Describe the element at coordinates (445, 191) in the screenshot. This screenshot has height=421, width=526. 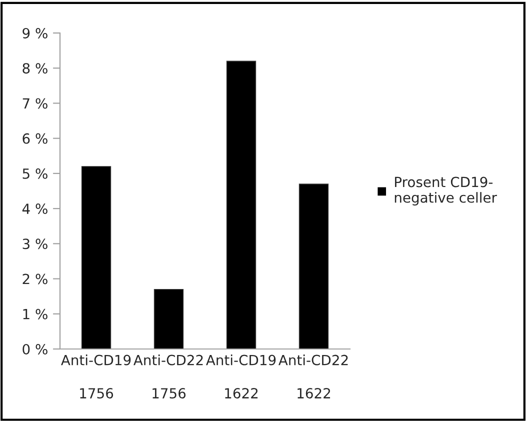
I see `legend-label: Prosent CD19- negative celler` at that location.